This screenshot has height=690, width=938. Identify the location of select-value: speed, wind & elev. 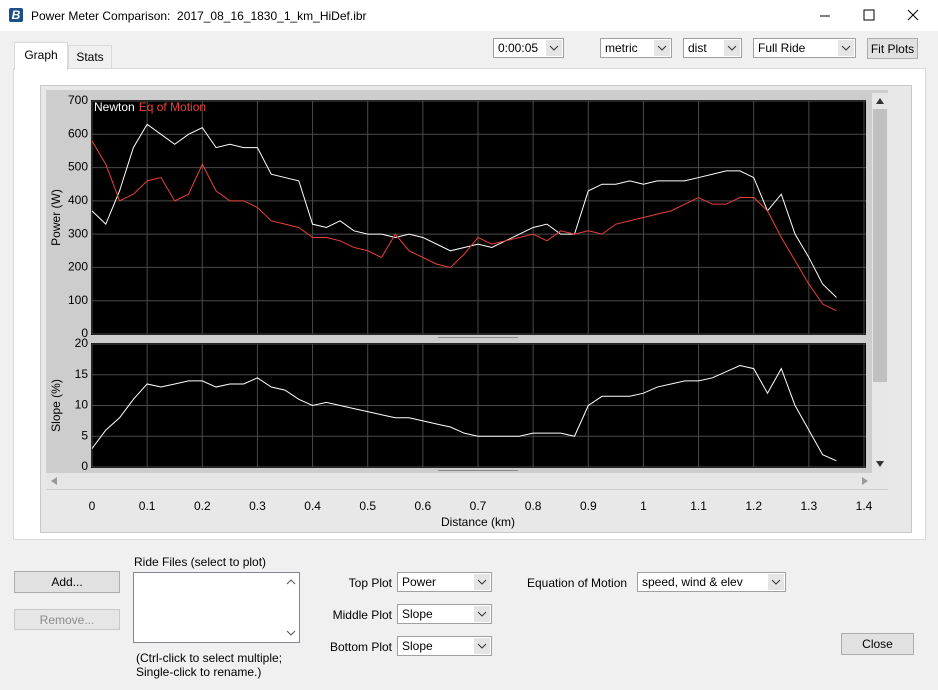
(692, 582).